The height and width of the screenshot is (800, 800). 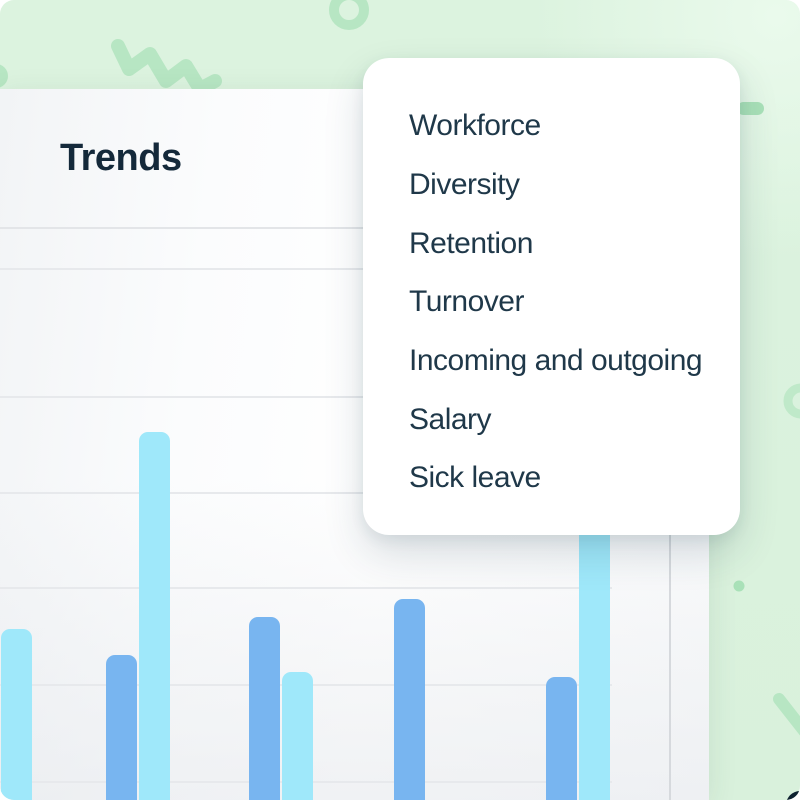 What do you see at coordinates (786, 714) in the screenshot?
I see `diagonal-dash-decoration-bottom-right` at bounding box center [786, 714].